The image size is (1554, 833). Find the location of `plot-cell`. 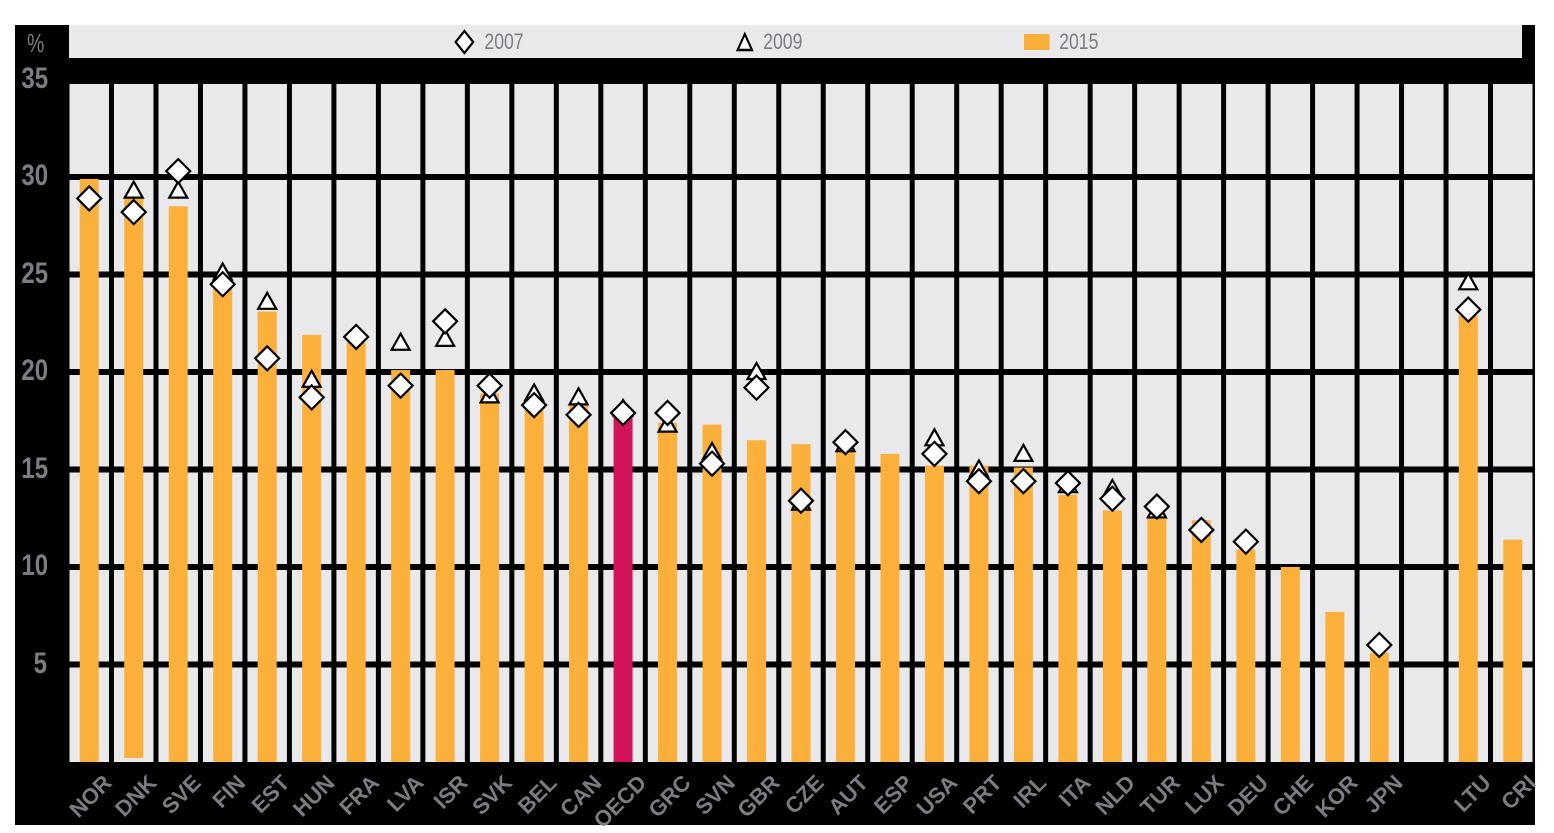

plot-cell is located at coordinates (1424, 423).